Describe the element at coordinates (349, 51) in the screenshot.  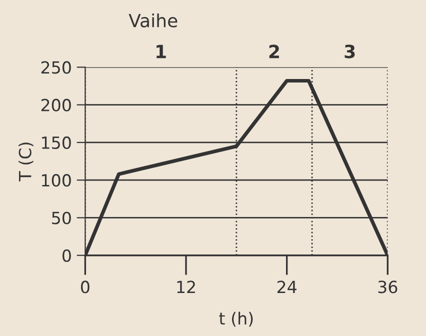
I see `text: 3` at that location.